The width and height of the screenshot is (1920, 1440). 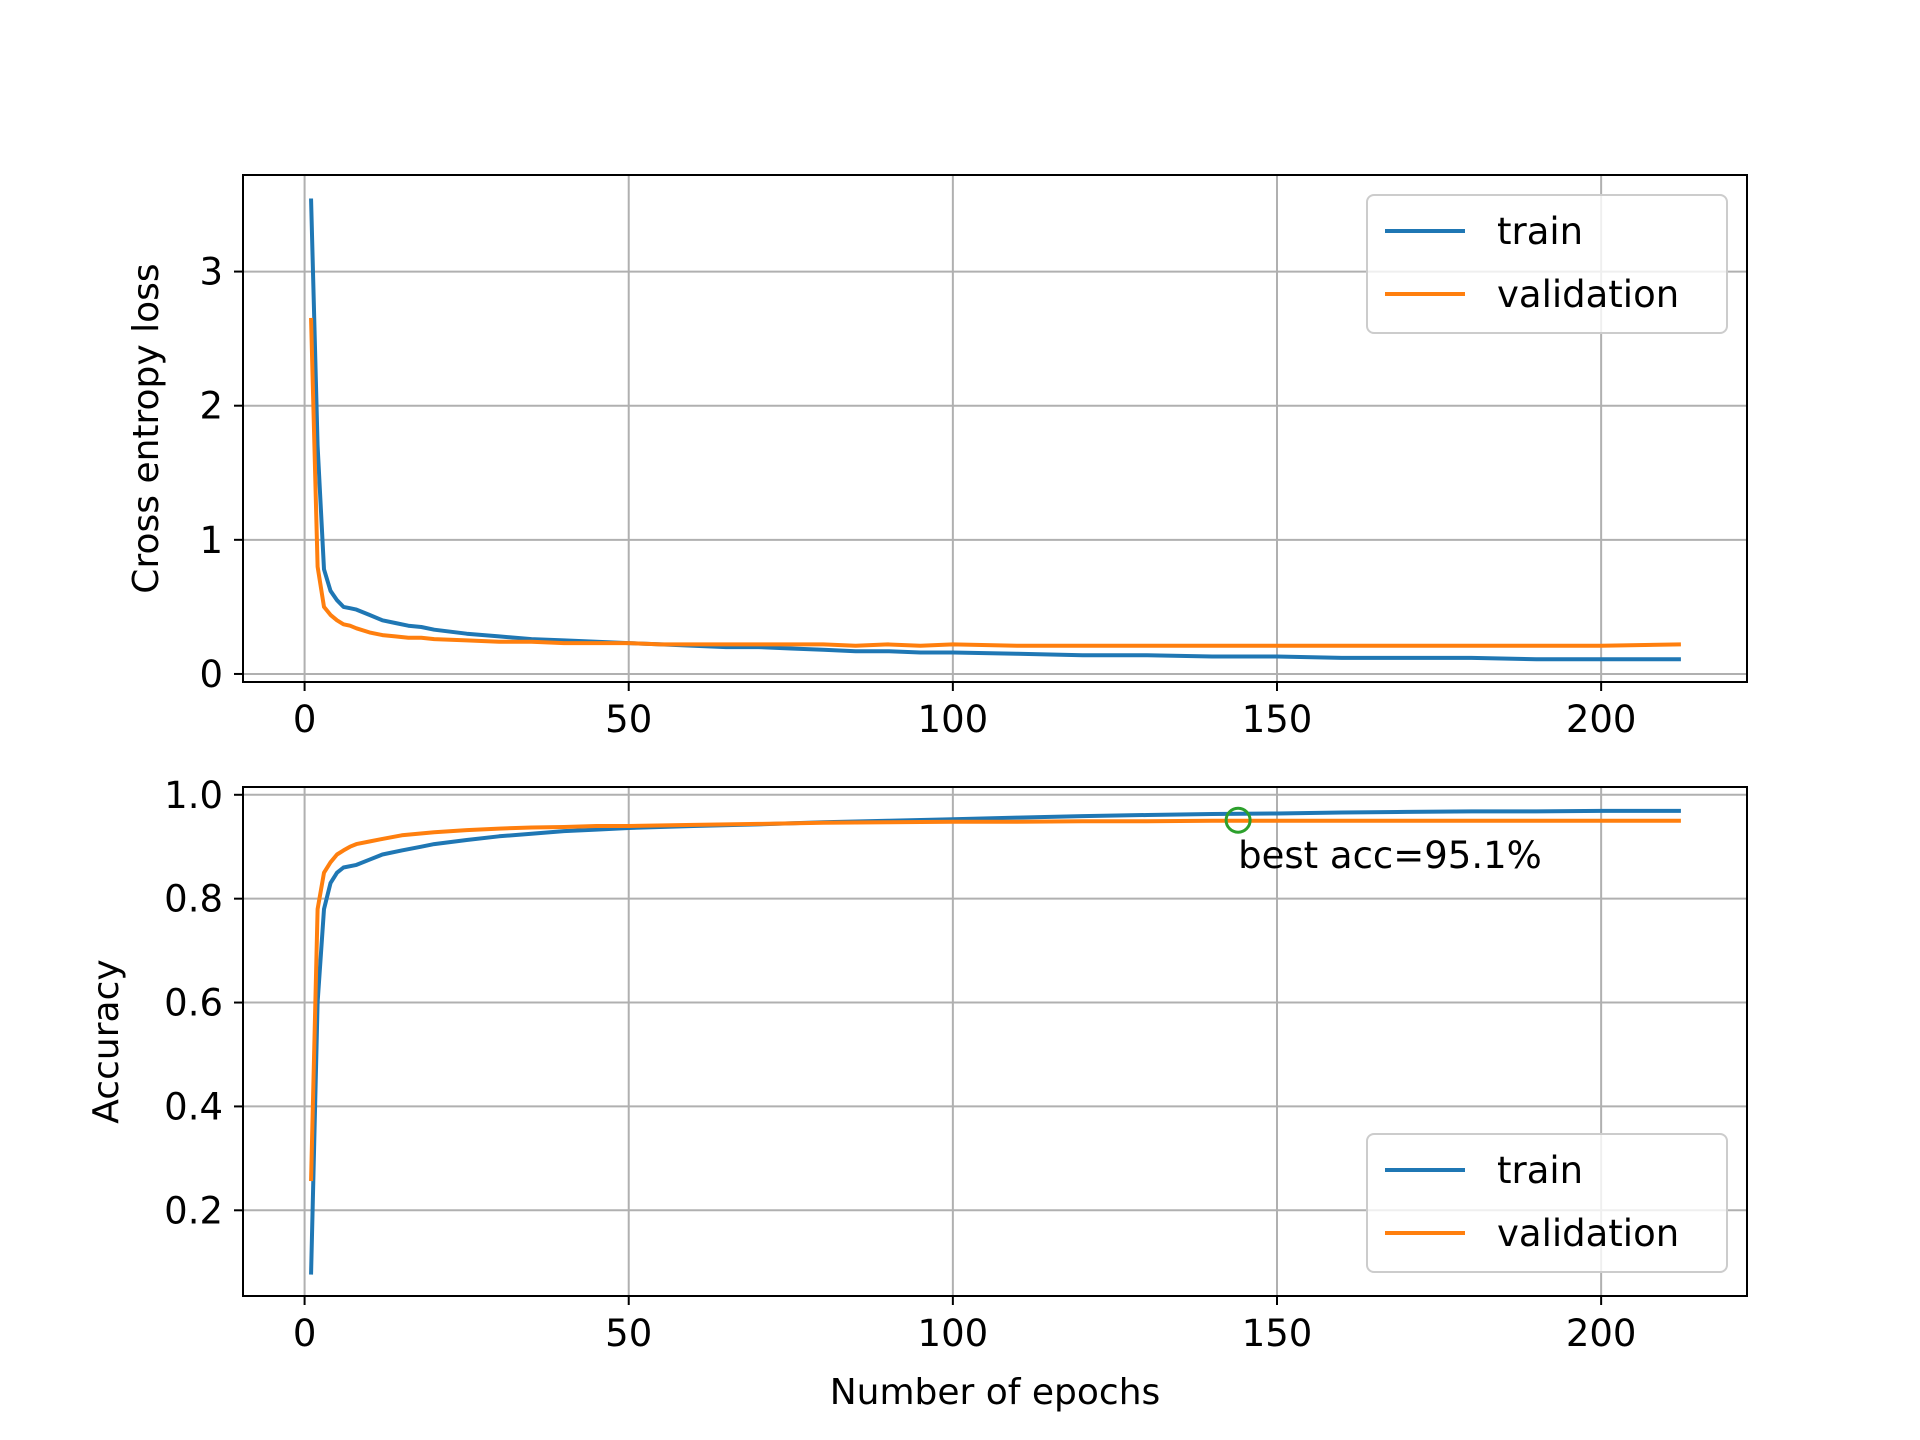 I want to click on best-accuracy-marker, so click(x=1238, y=820).